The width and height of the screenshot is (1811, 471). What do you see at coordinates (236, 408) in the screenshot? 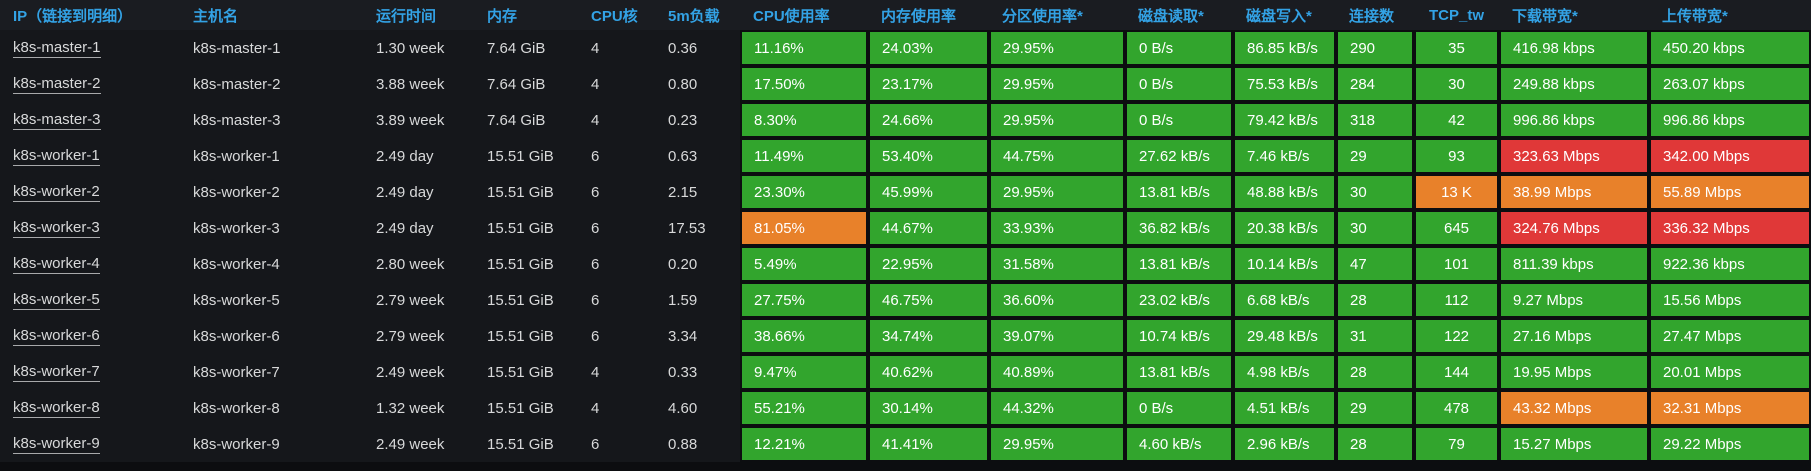
I see `cell-hostname: k8s-worker-8` at bounding box center [236, 408].